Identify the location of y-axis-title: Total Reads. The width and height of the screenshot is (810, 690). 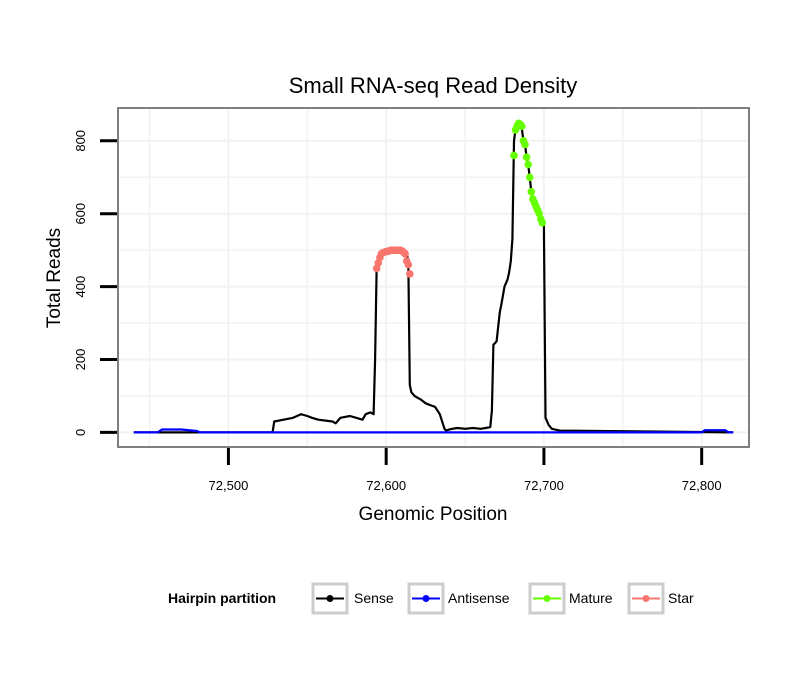
(54, 278).